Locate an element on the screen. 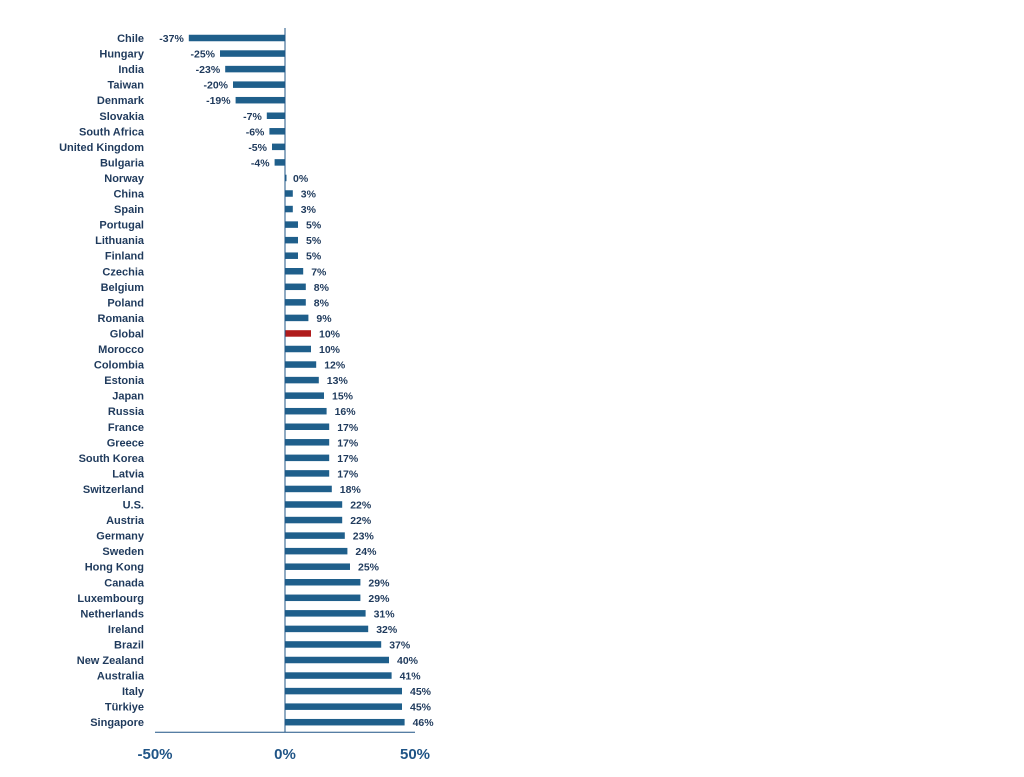  x-tick-label: 0% is located at coordinates (285, 754).